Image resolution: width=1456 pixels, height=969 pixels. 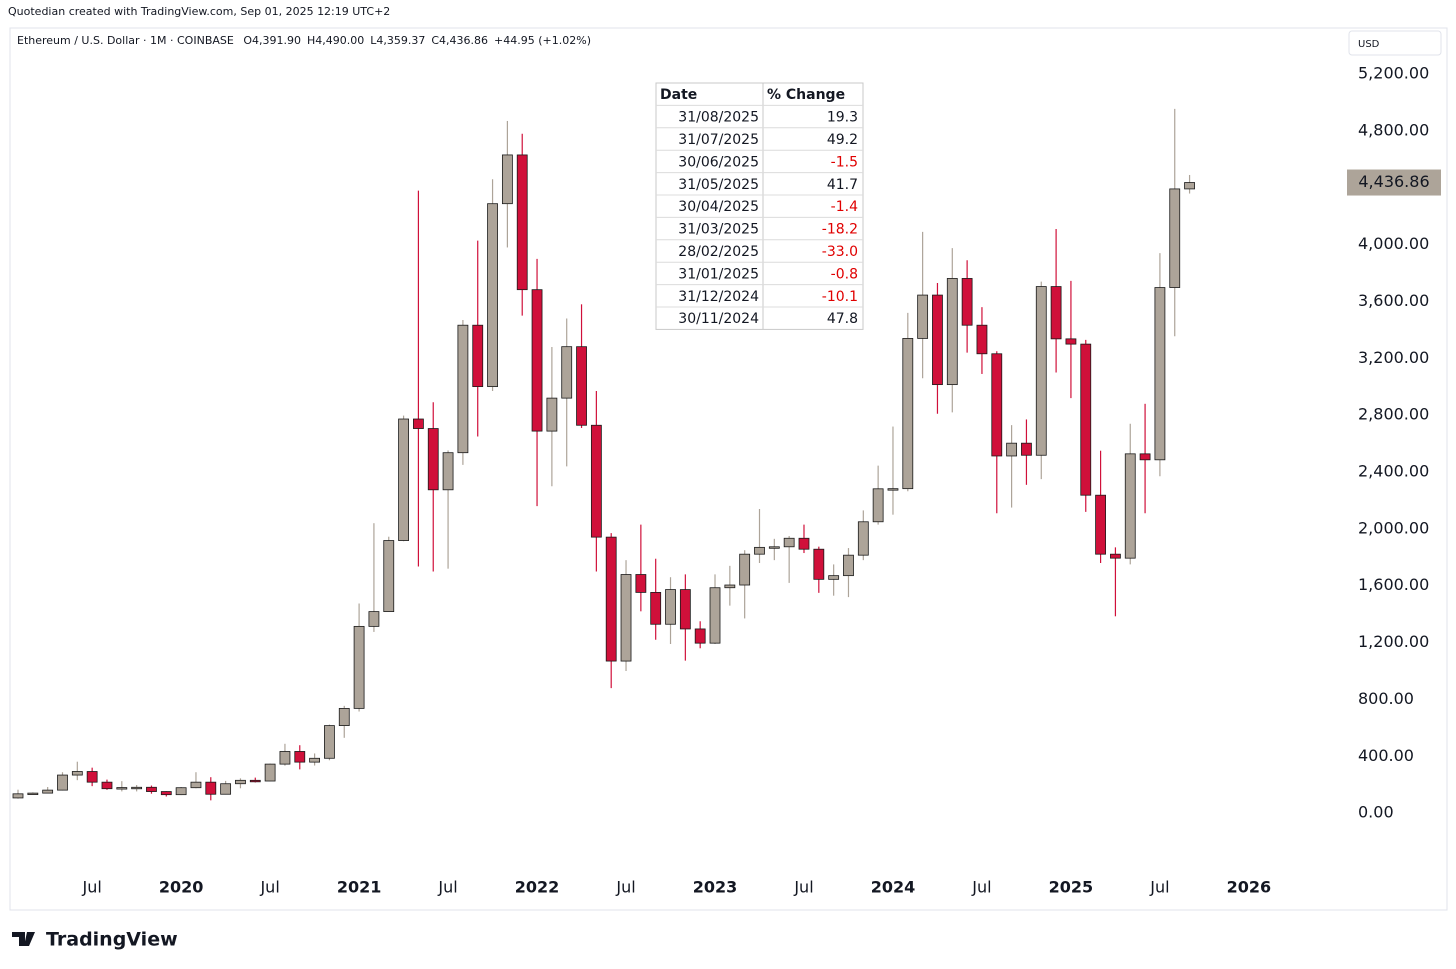 What do you see at coordinates (718, 319) in the screenshot?
I see `table-date: 30/11/2024` at bounding box center [718, 319].